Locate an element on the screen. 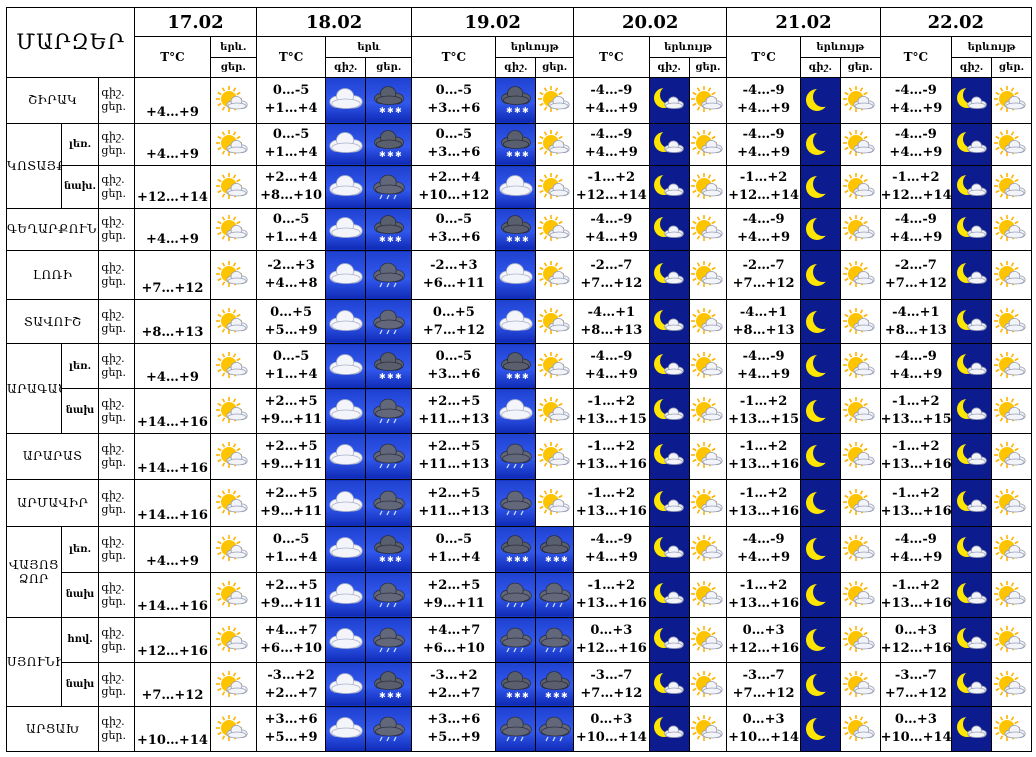 The image size is (1036, 757). temperature-range: +2…+4 +10…+12 is located at coordinates (454, 187).